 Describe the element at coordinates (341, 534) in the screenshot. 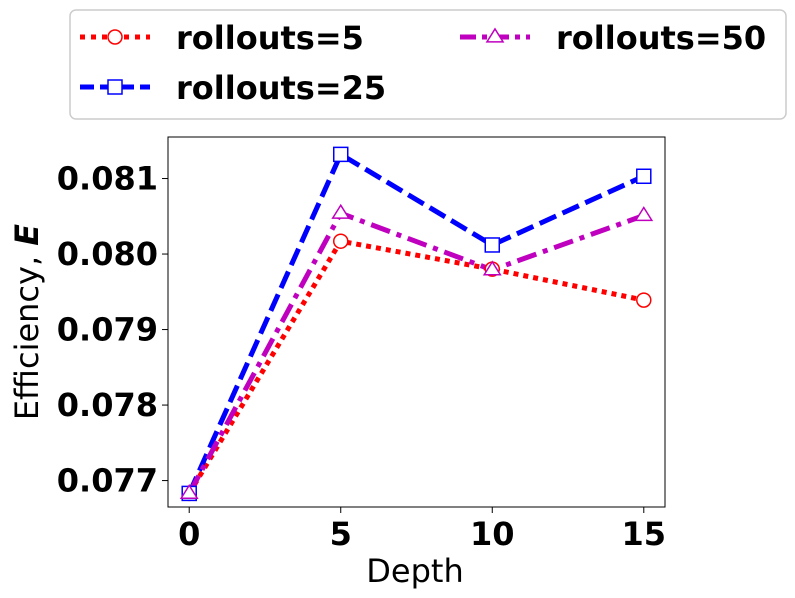

I see `x-tick-label: 5` at that location.